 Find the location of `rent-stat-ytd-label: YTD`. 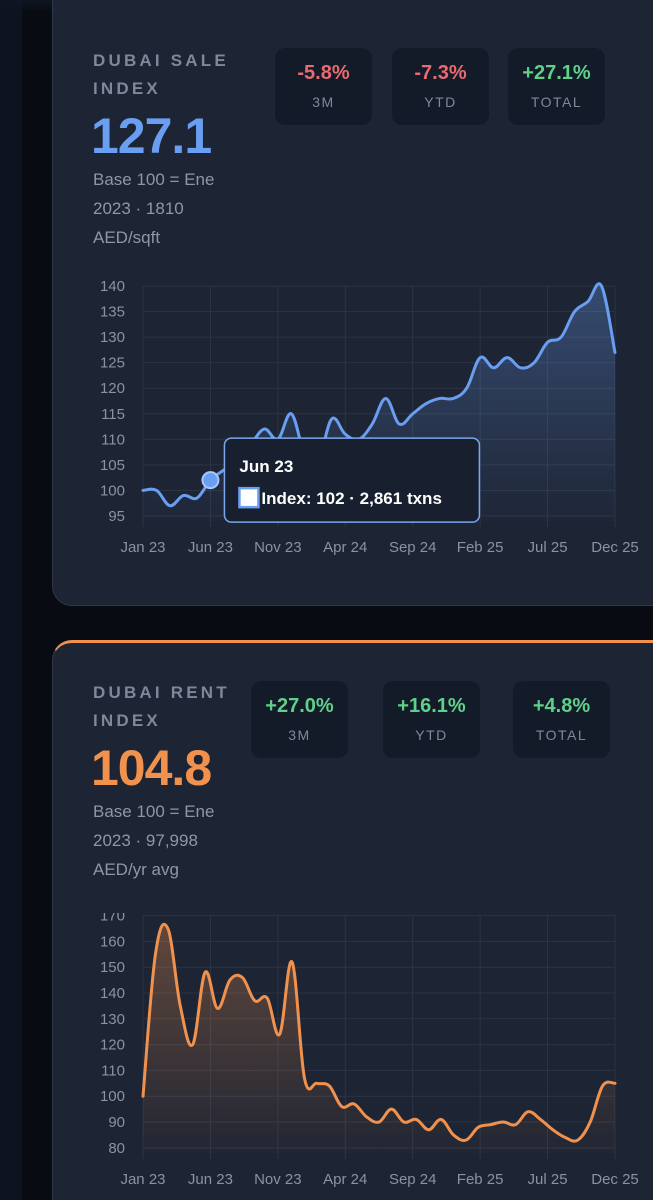

rent-stat-ytd-label: YTD is located at coordinates (431, 735).